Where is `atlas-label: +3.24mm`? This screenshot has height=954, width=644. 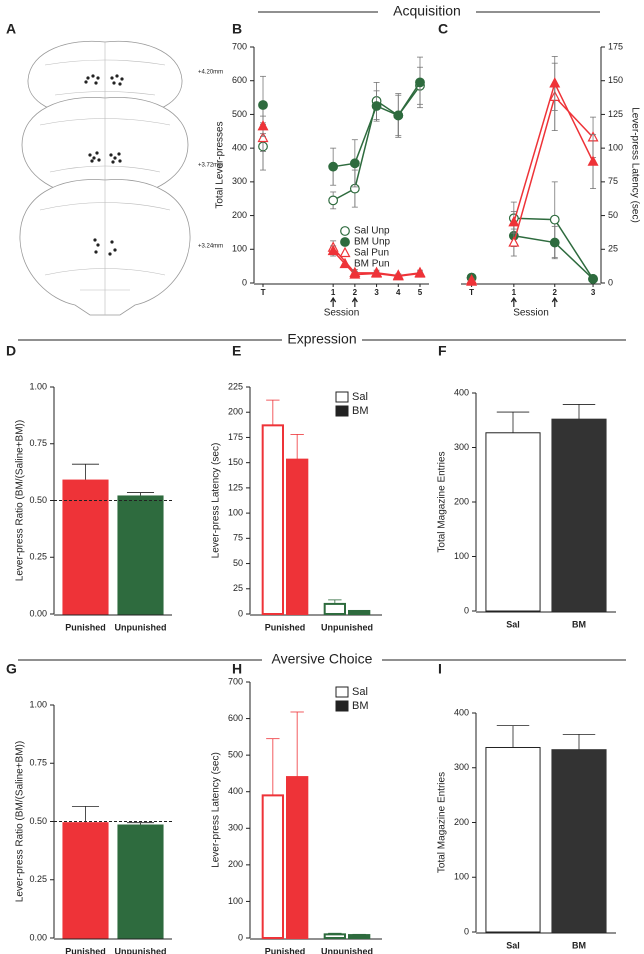
atlas-label: +3.24mm is located at coordinates (210, 247).